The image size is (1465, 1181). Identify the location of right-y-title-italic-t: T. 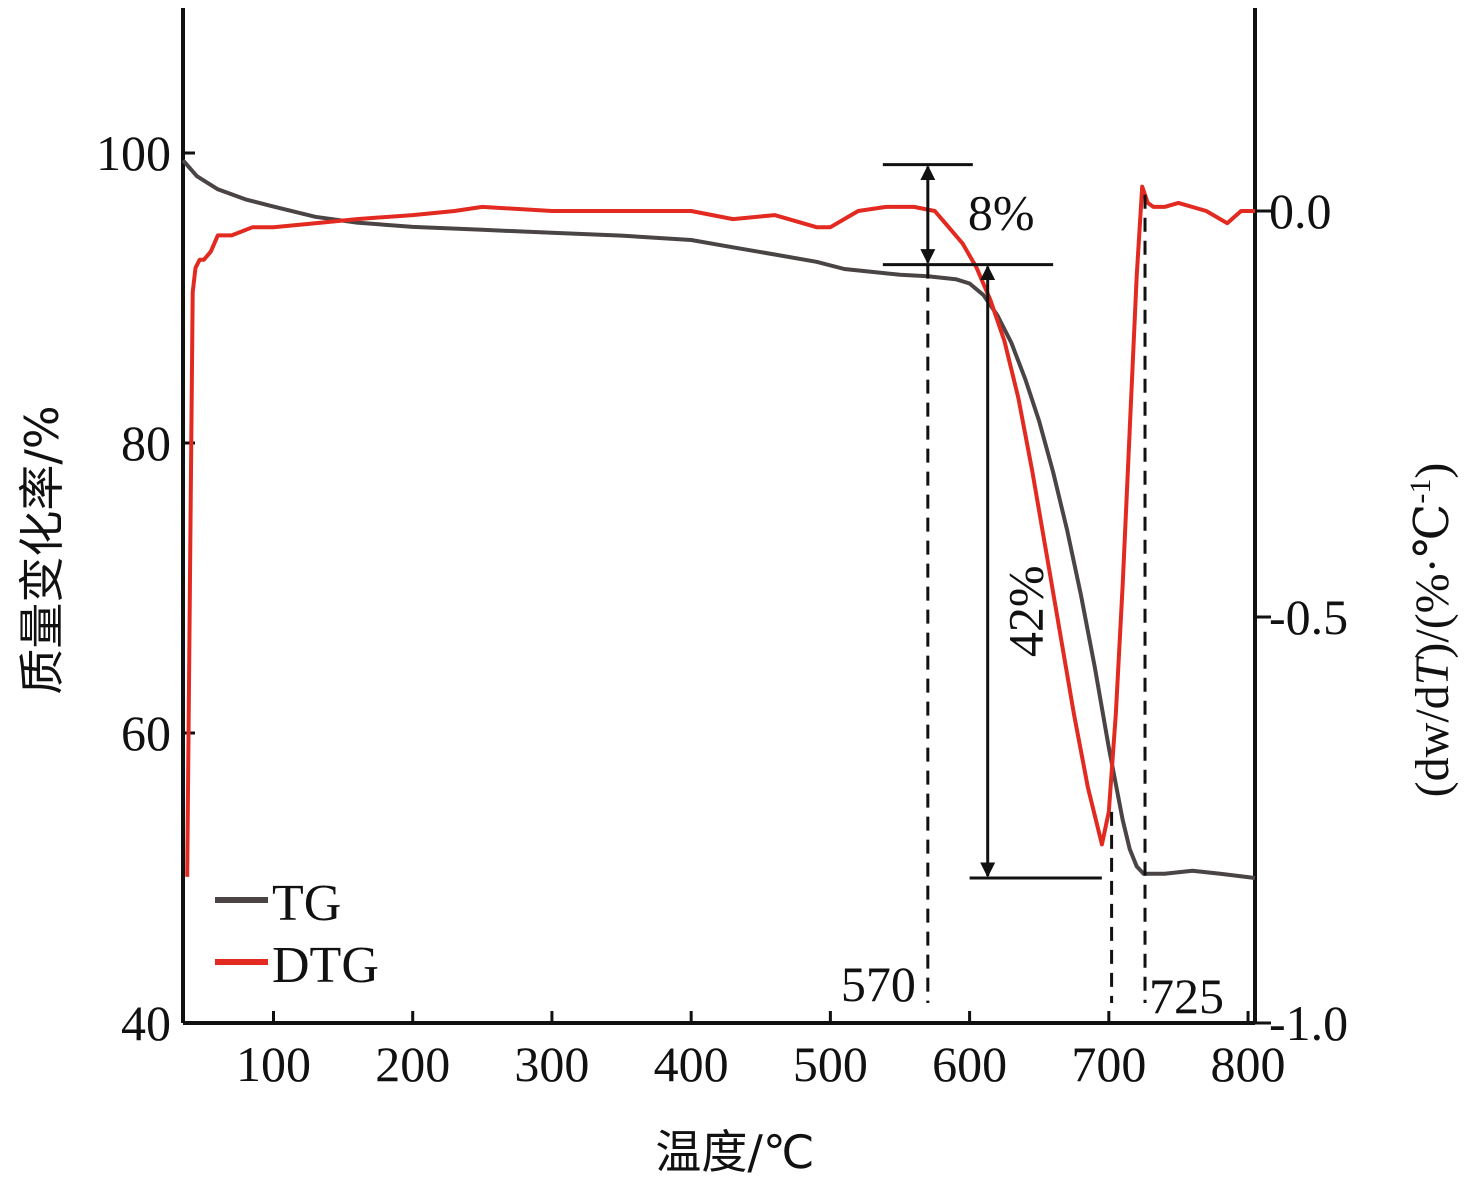
(1432, 670).